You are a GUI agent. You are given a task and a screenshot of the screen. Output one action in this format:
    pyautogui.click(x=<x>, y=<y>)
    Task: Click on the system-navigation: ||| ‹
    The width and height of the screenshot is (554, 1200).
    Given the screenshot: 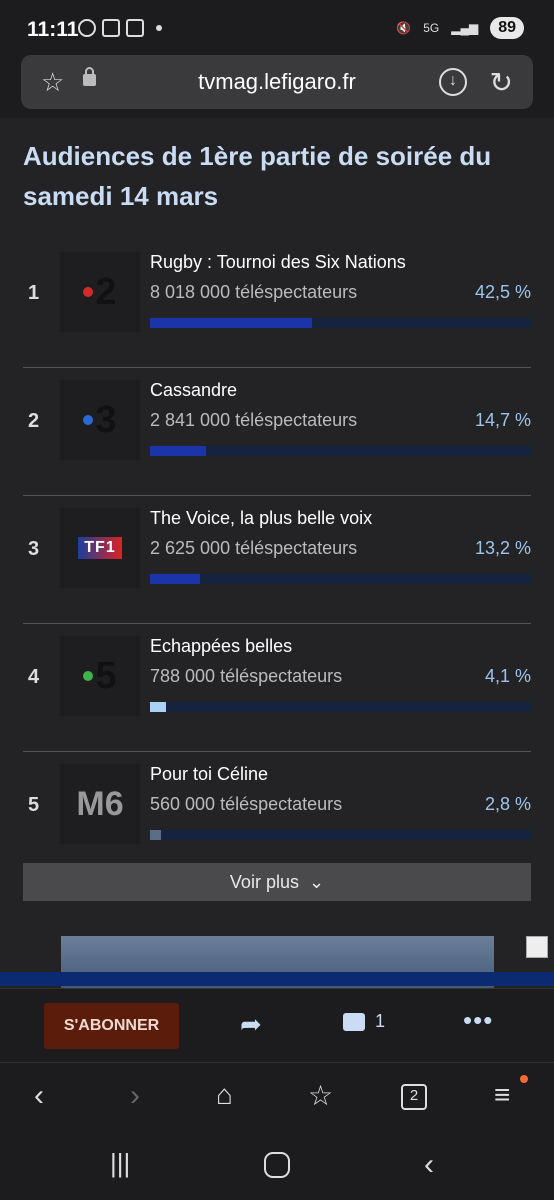 What is the action you would take?
    pyautogui.click(x=277, y=1166)
    